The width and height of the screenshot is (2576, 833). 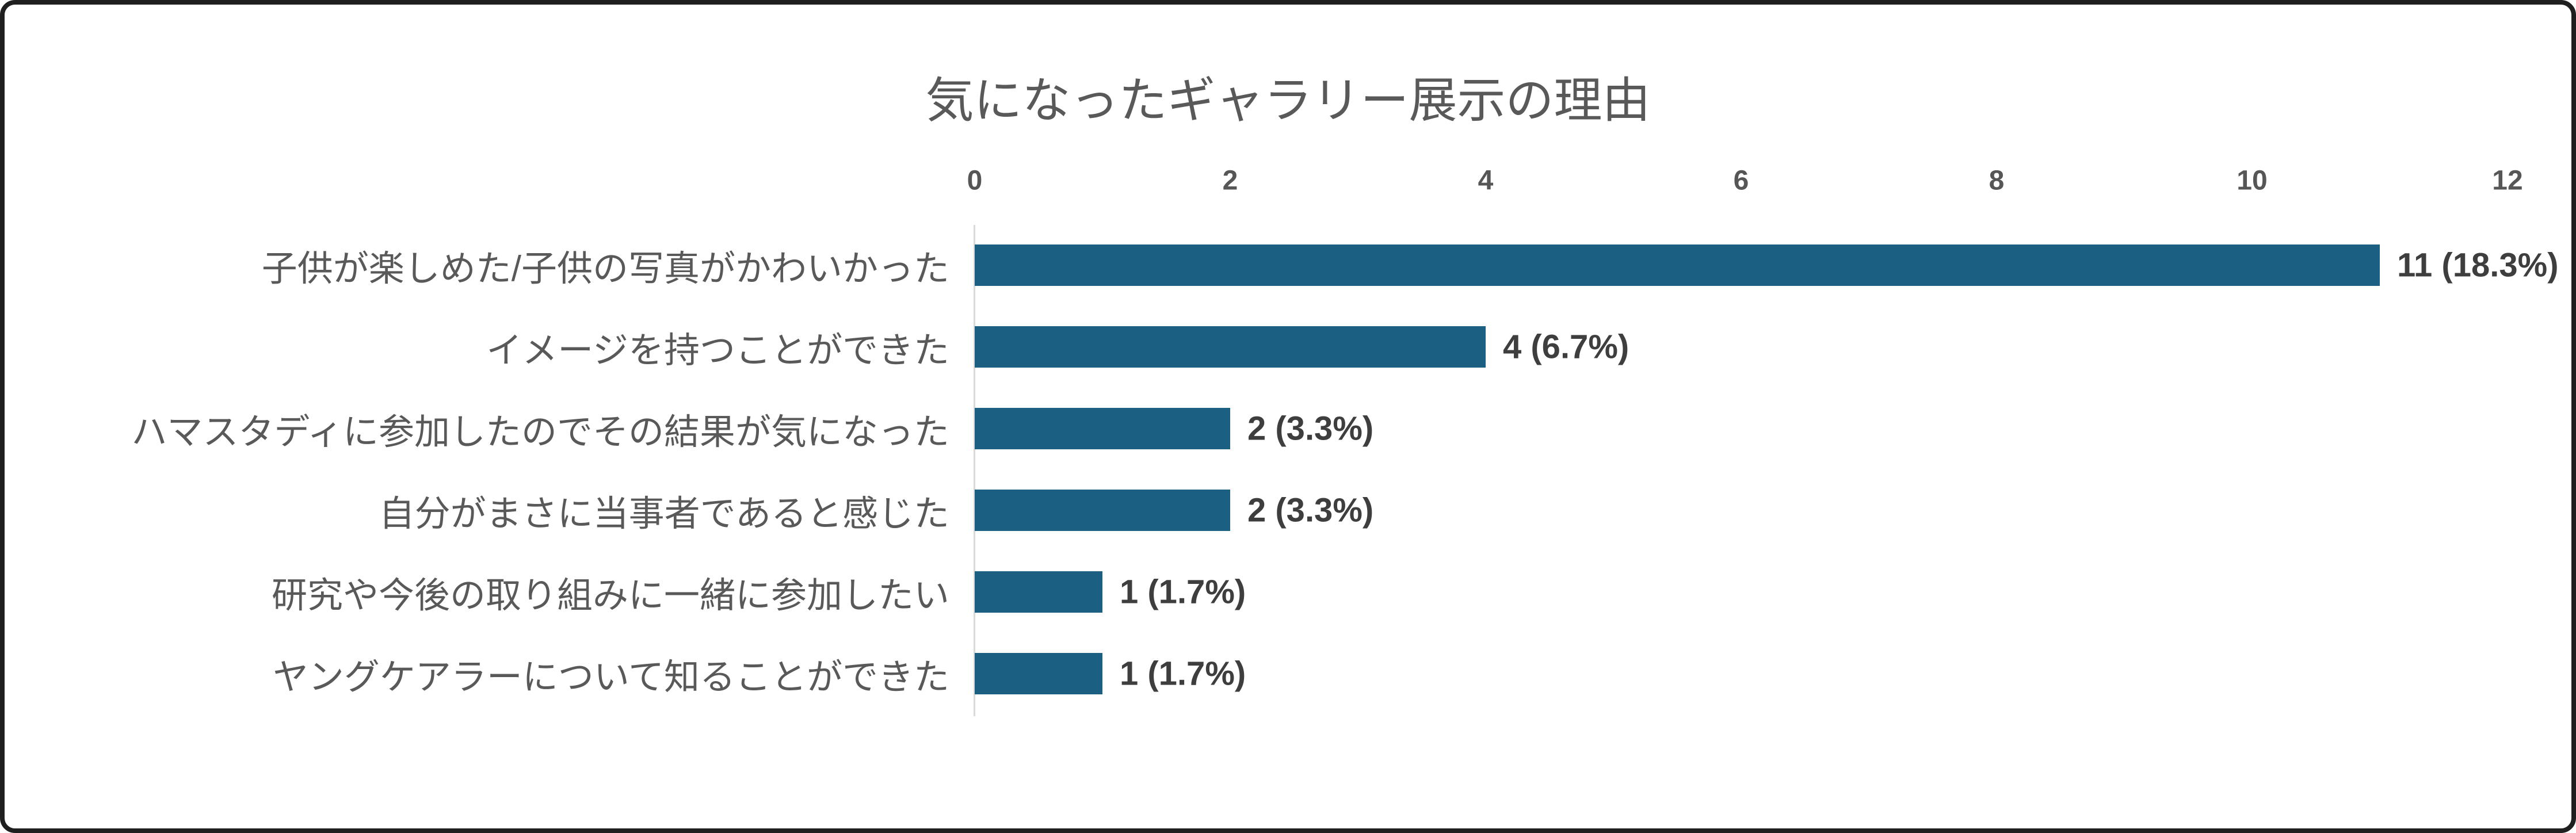 What do you see at coordinates (1288, 100) in the screenshot?
I see `chart-title: 気になったギャラリー展示の理由` at bounding box center [1288, 100].